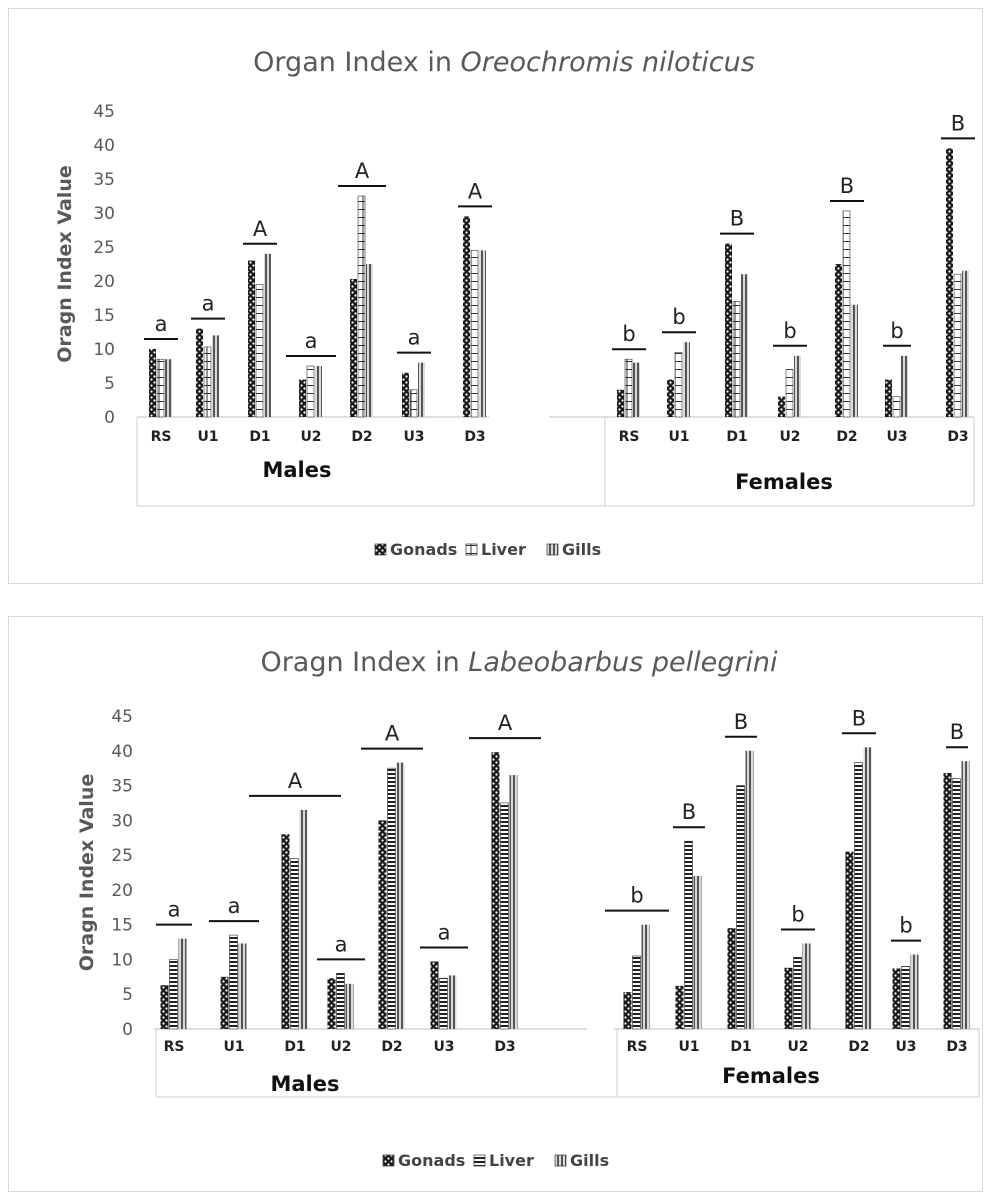  Describe the element at coordinates (431, 1160) in the screenshot. I see `legend-label: Gonads` at that location.